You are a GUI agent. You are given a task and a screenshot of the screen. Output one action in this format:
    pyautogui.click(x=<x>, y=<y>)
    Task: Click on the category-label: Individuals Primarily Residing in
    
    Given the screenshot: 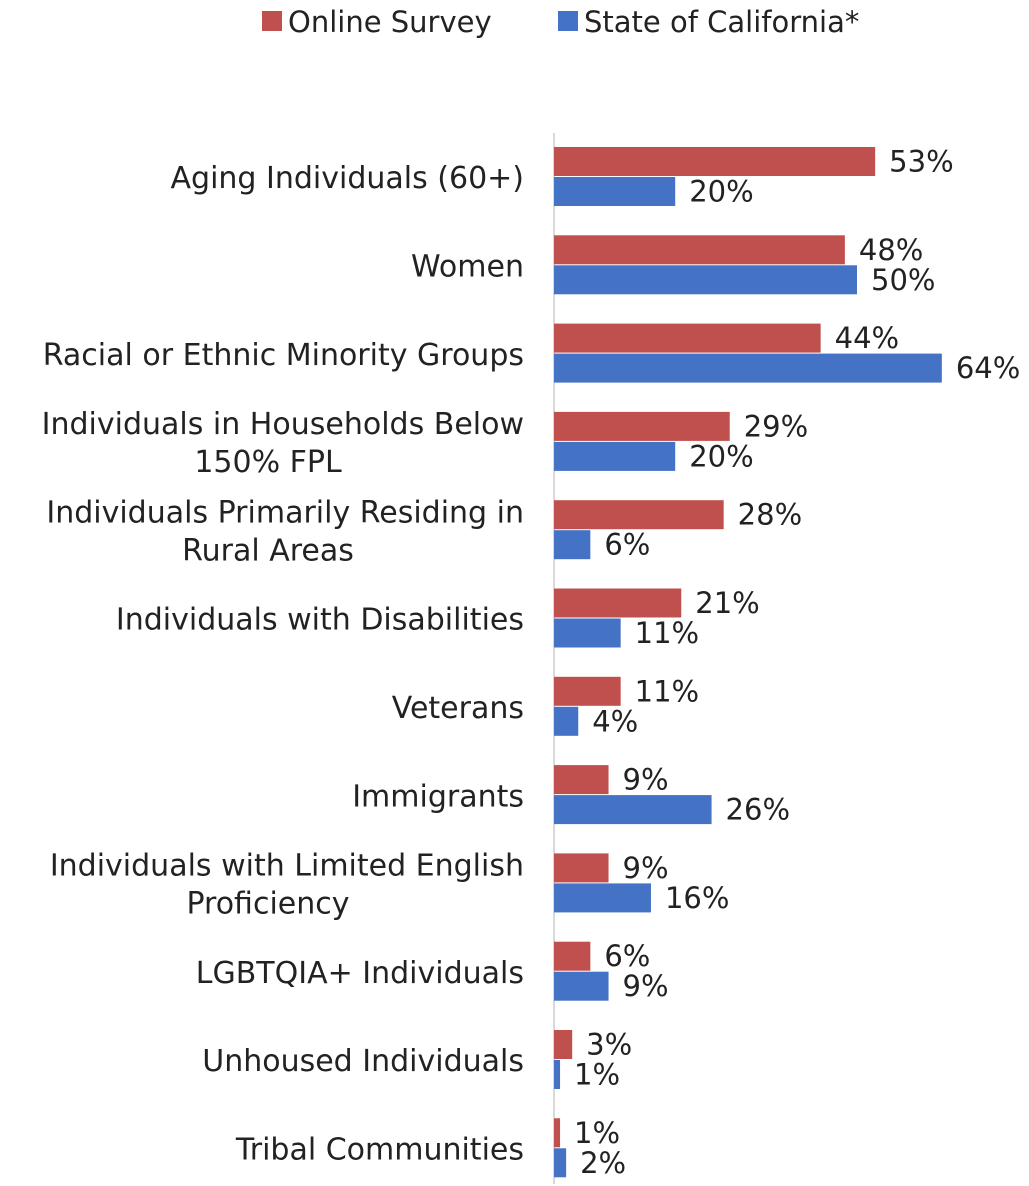 What is the action you would take?
    pyautogui.click(x=285, y=512)
    